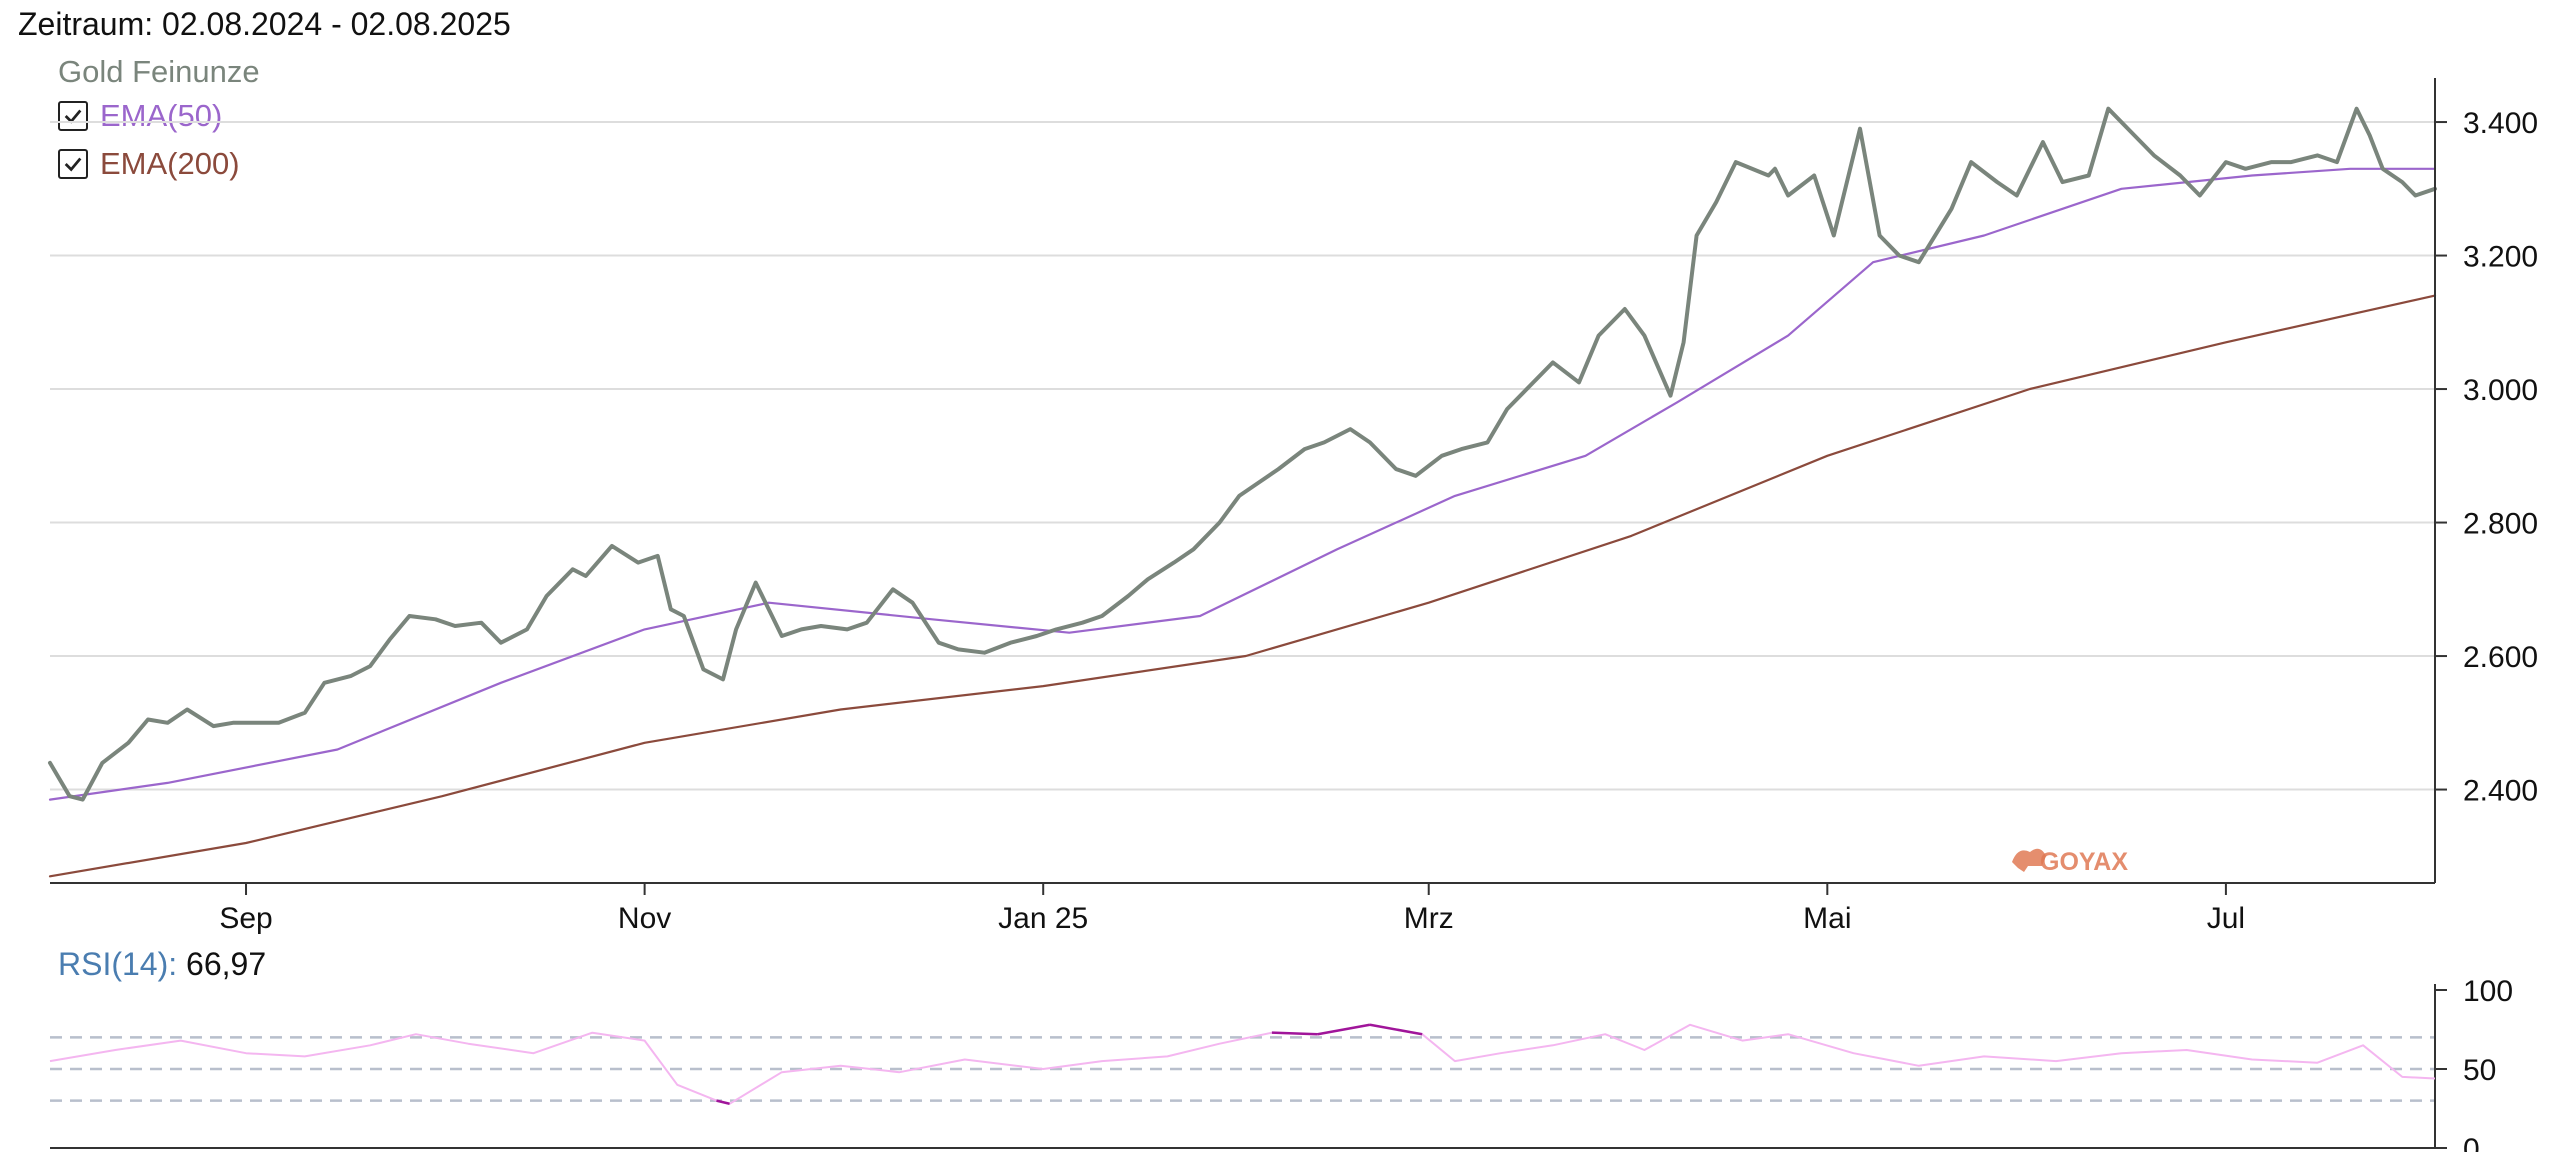 Image resolution: width=2560 pixels, height=1152 pixels. Describe the element at coordinates (2500, 524) in the screenshot. I see `y-tick-label: 2.800` at that location.